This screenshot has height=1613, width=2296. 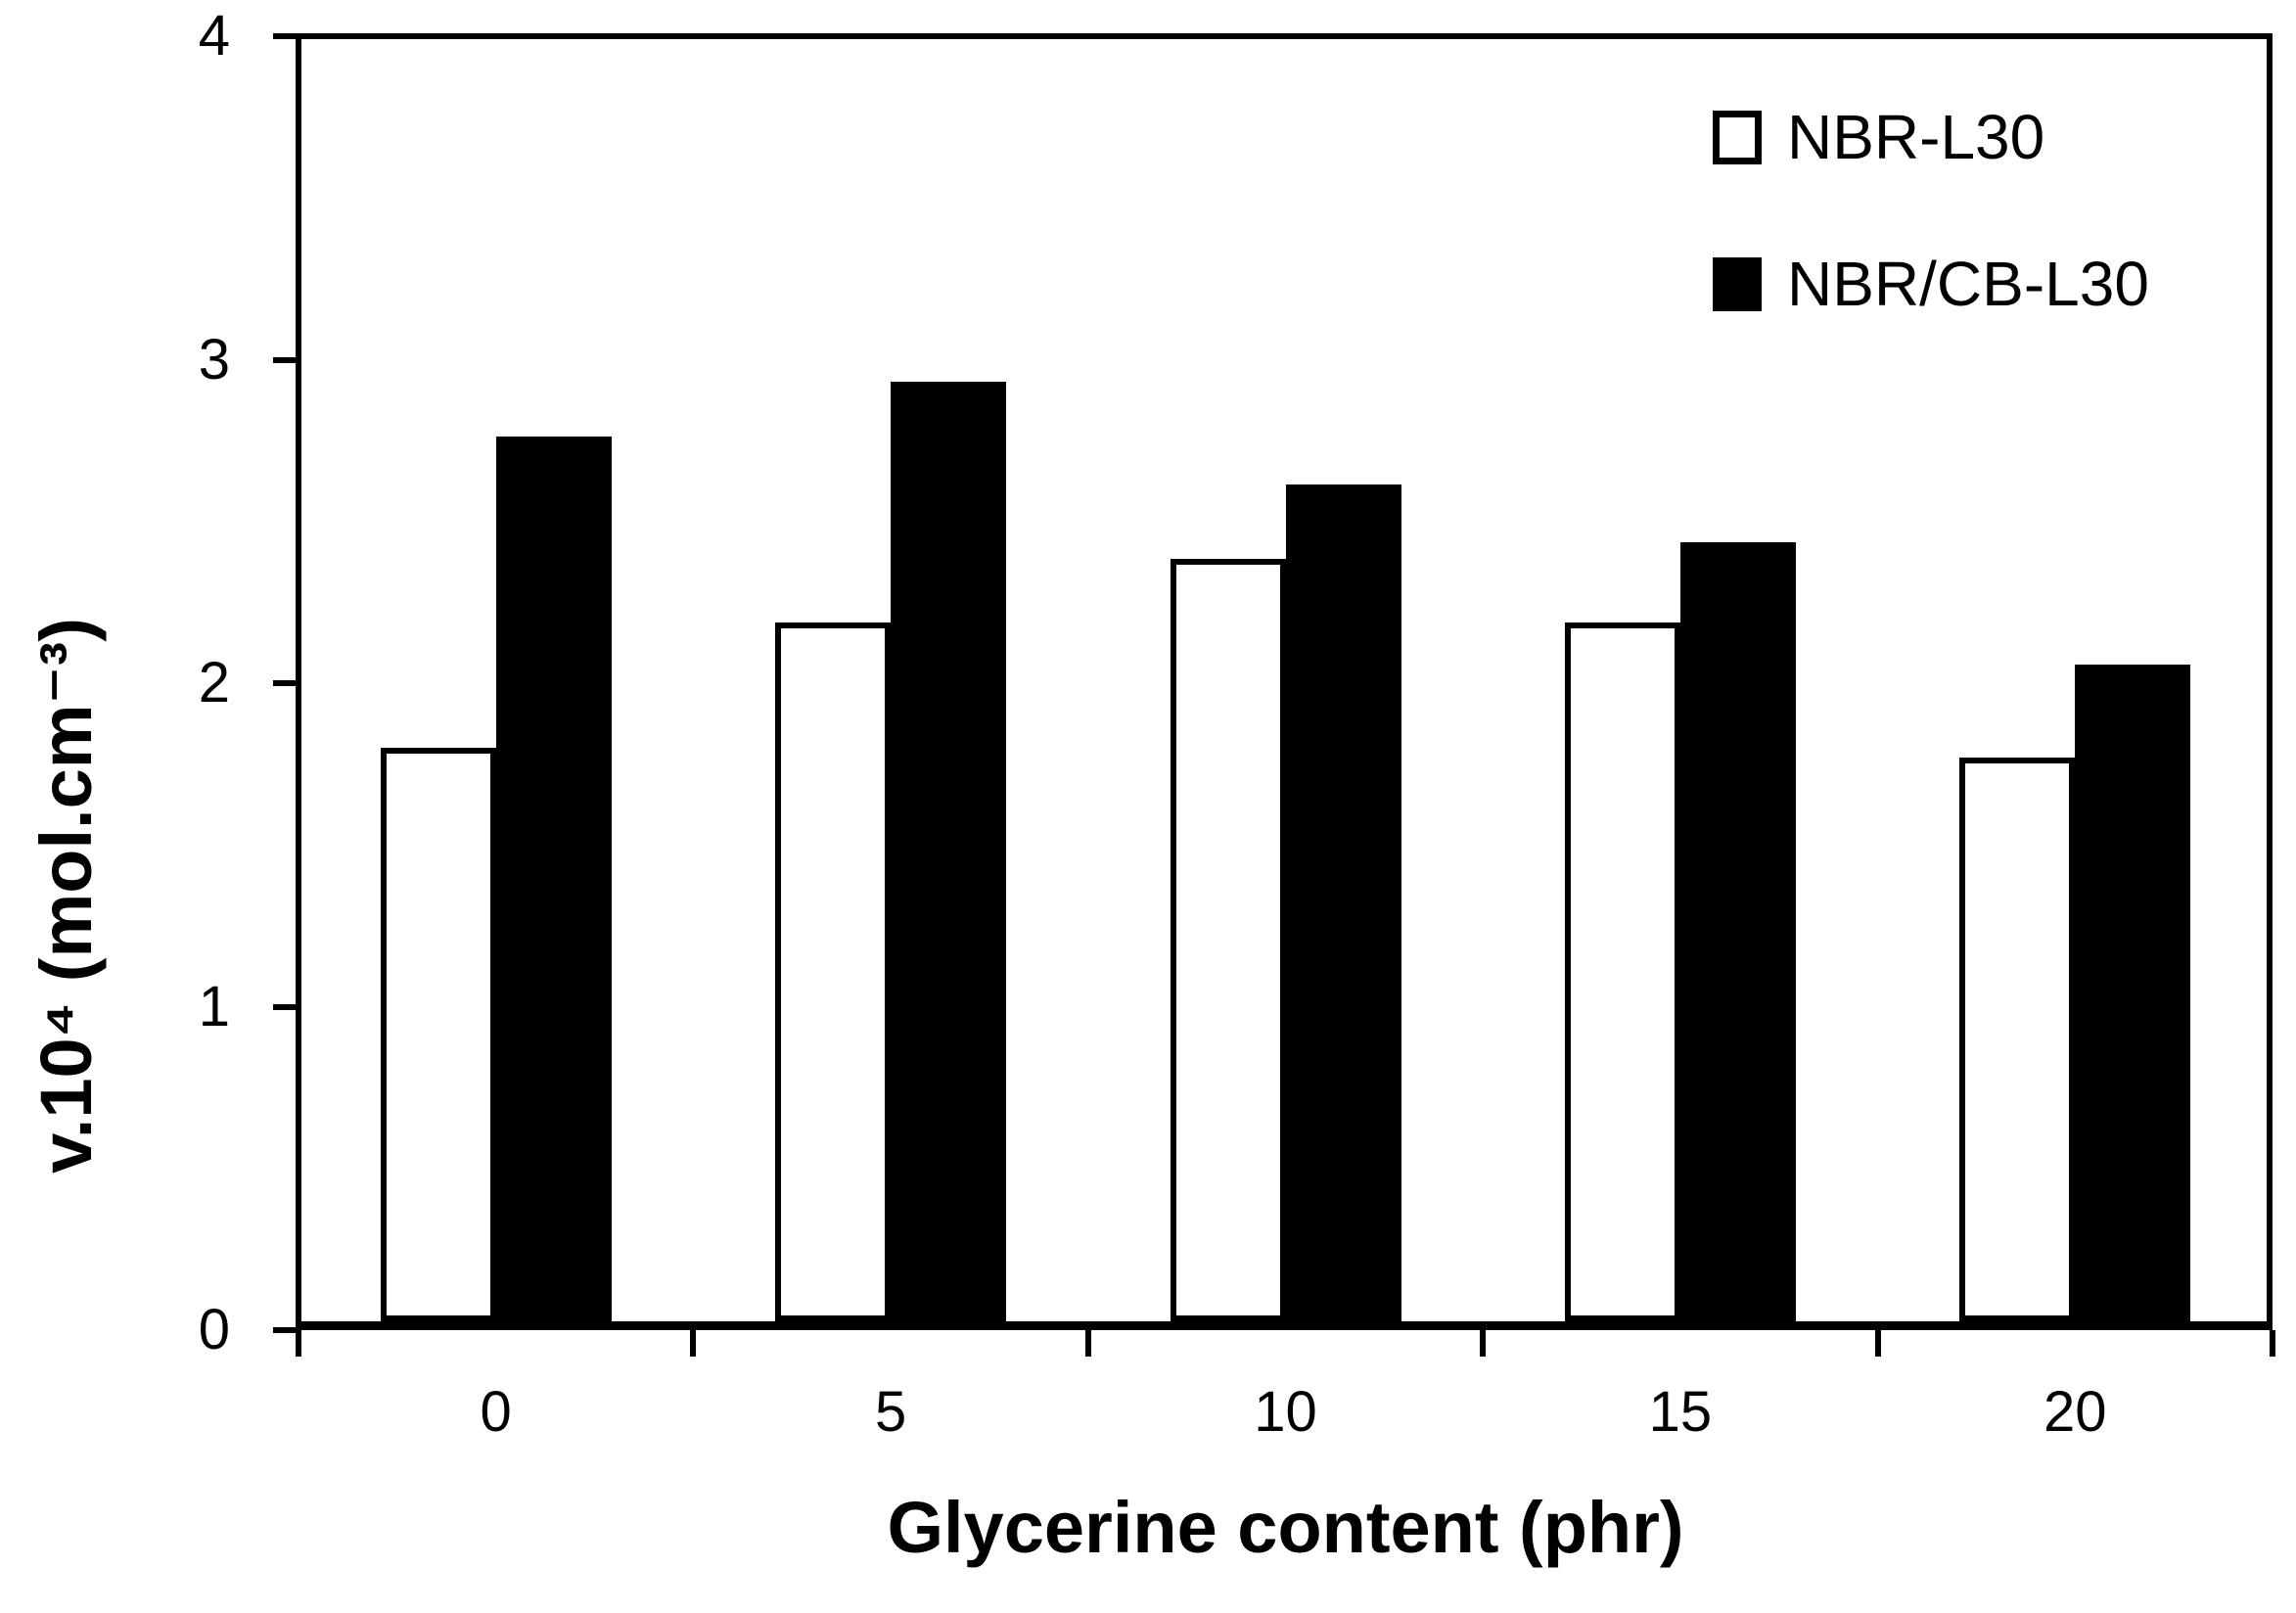 I want to click on legend-item-nbr-cb-l30: NBR/CB-L30, so click(x=1931, y=284).